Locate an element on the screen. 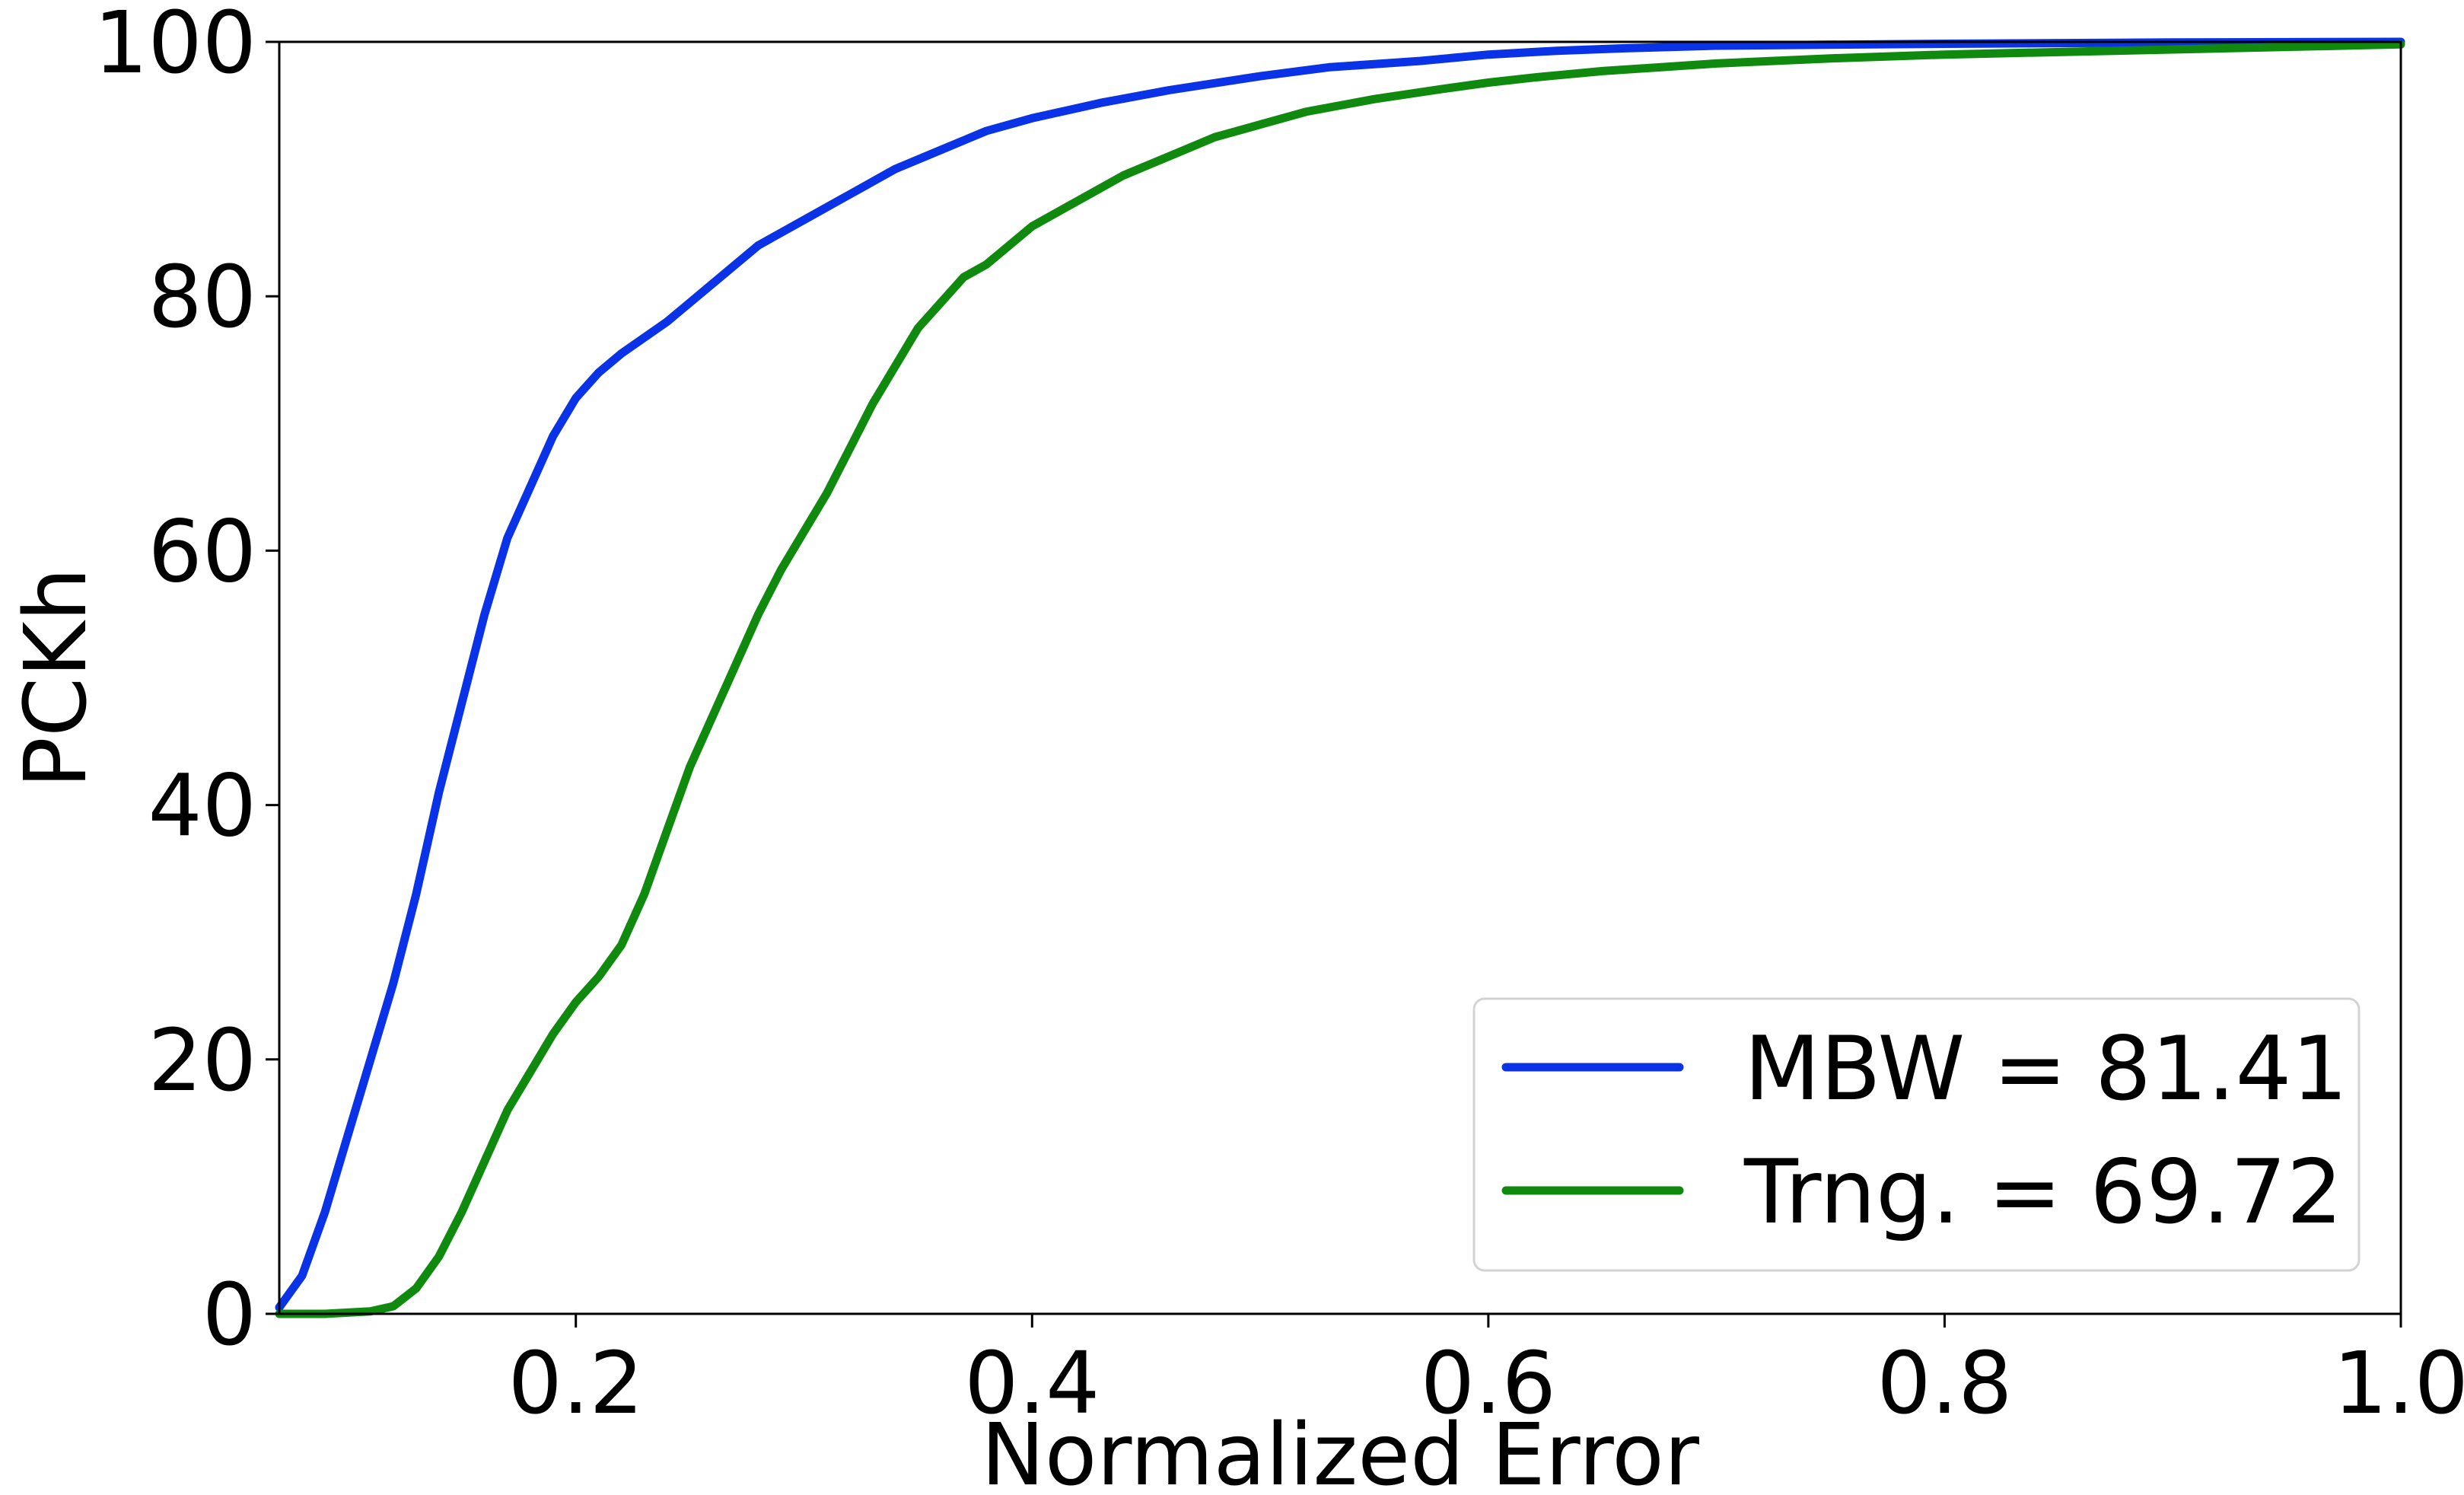  legend: MBW = 81.41 Trng. = 69.72 is located at coordinates (1916, 1135).